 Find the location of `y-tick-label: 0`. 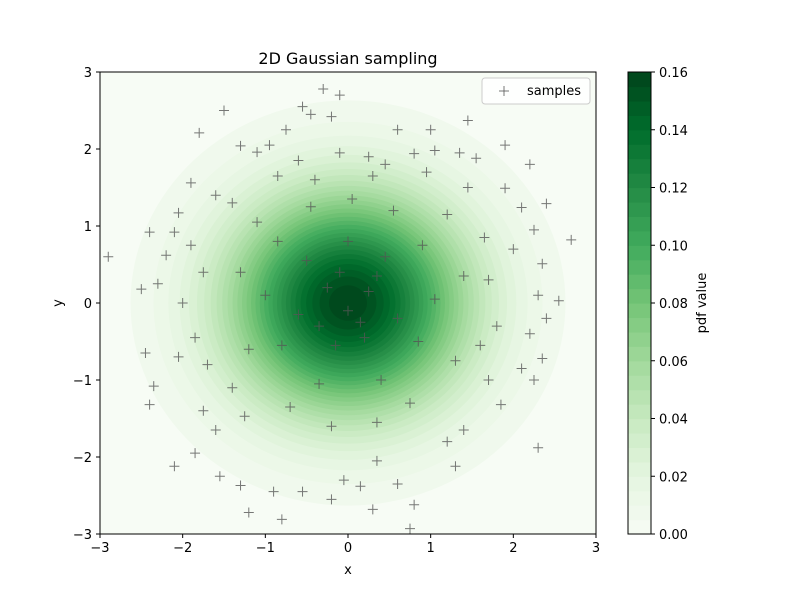

y-tick-label: 0 is located at coordinates (88, 304).